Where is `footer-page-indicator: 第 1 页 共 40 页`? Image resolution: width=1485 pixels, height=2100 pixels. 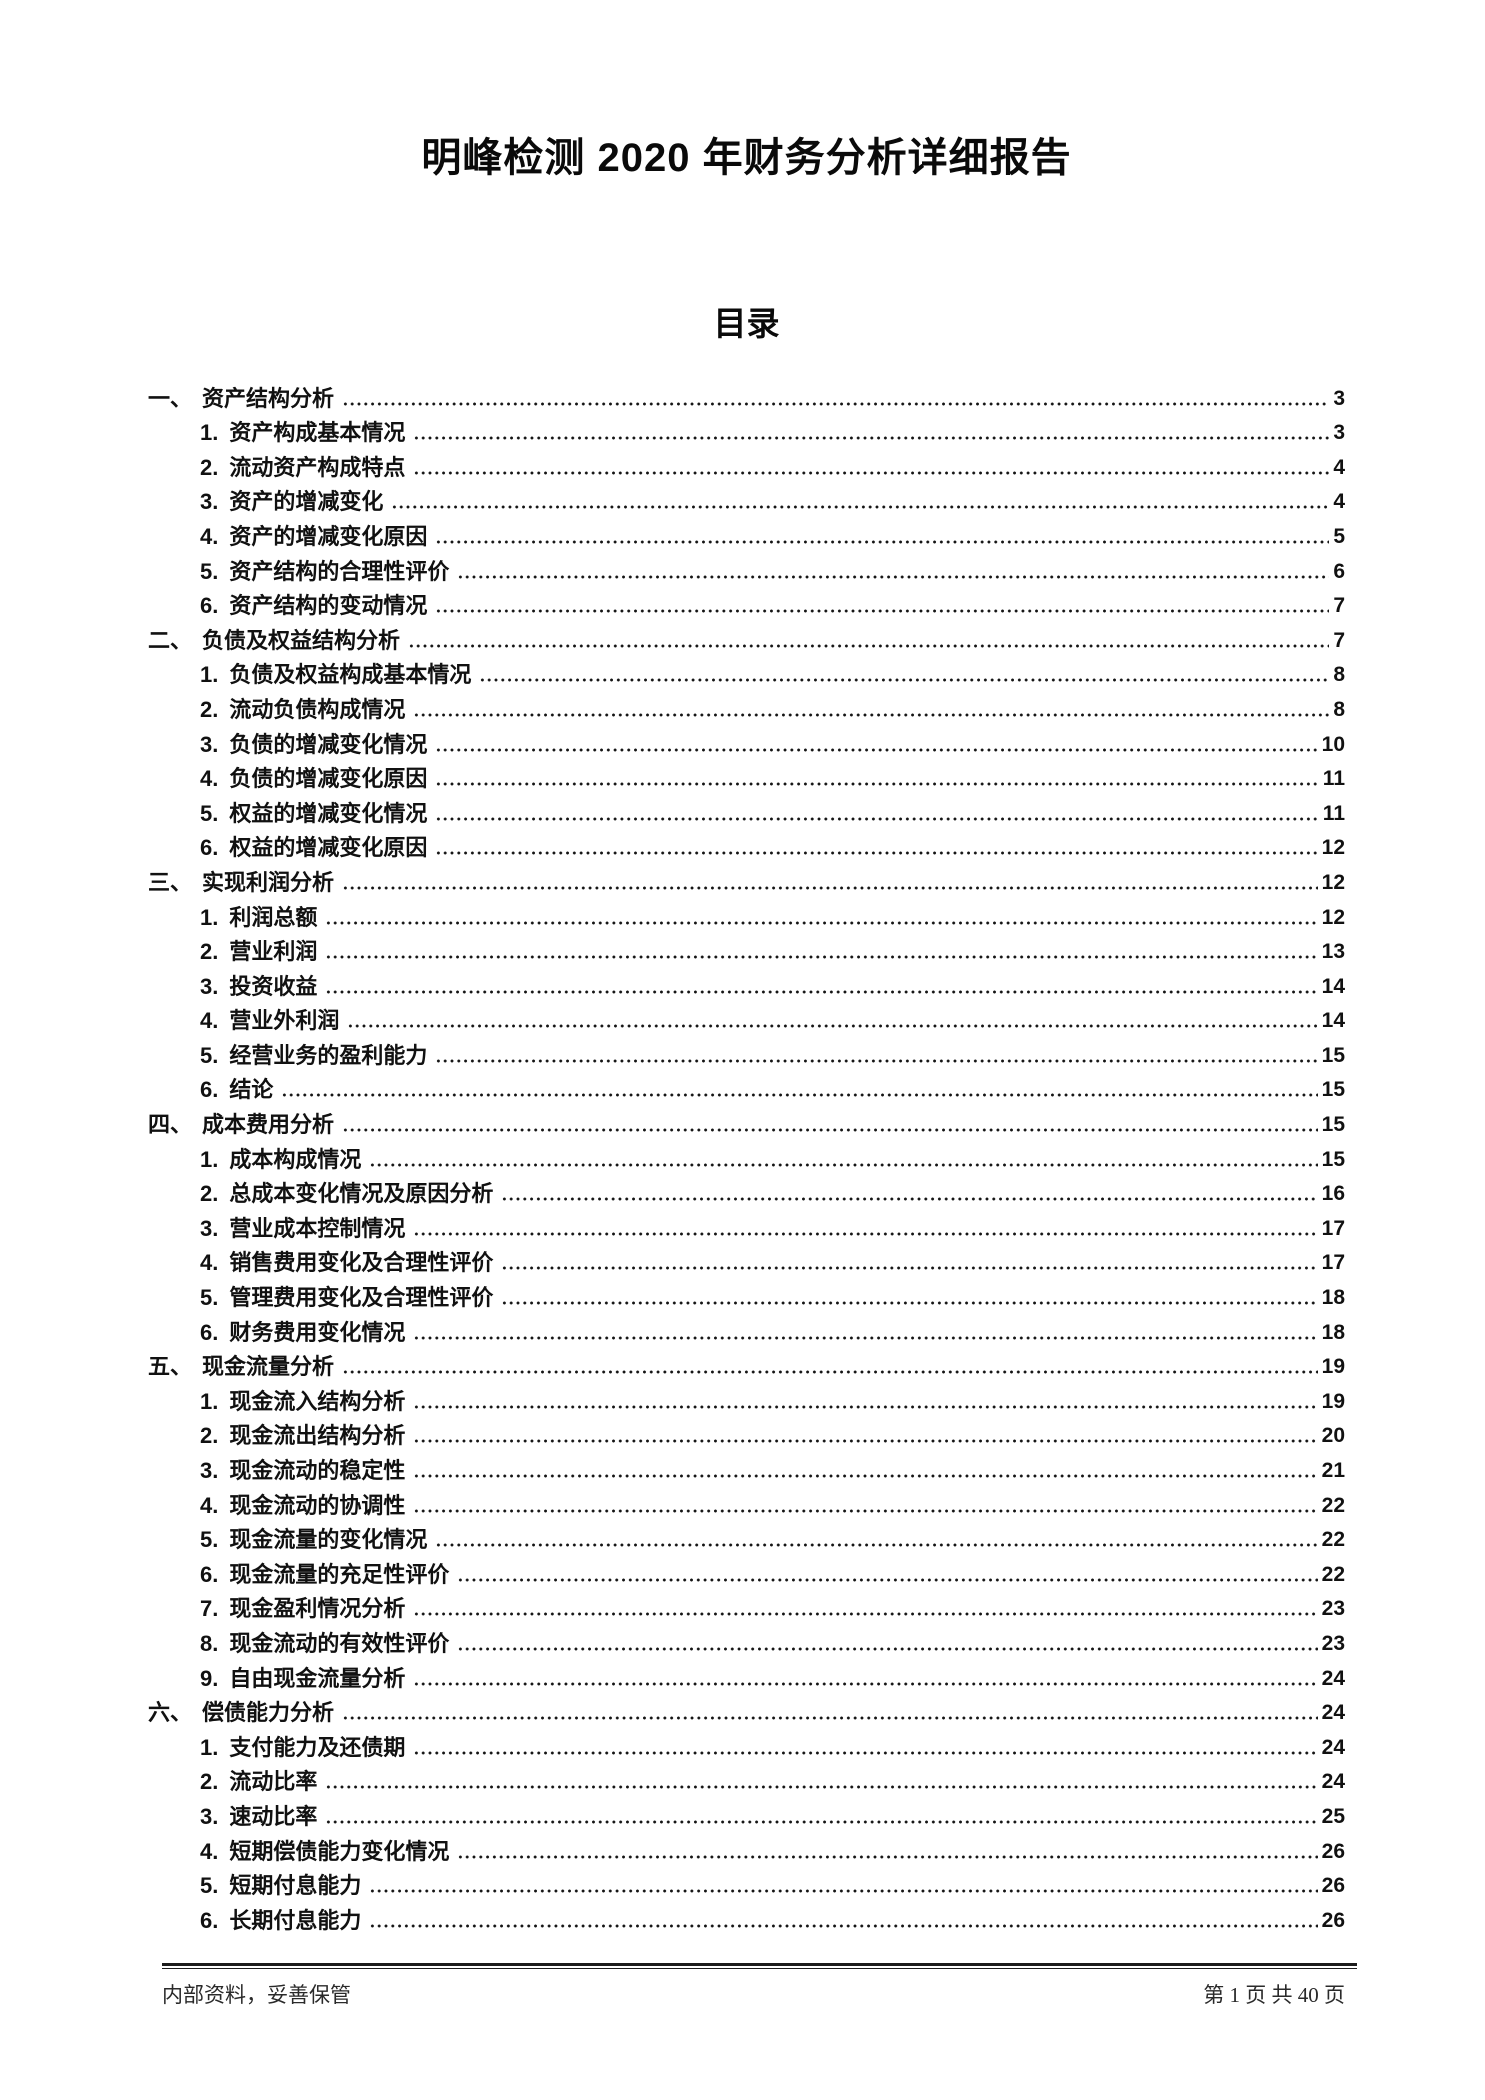
footer-page-indicator: 第 1 页 共 40 页 is located at coordinates (1274, 1995).